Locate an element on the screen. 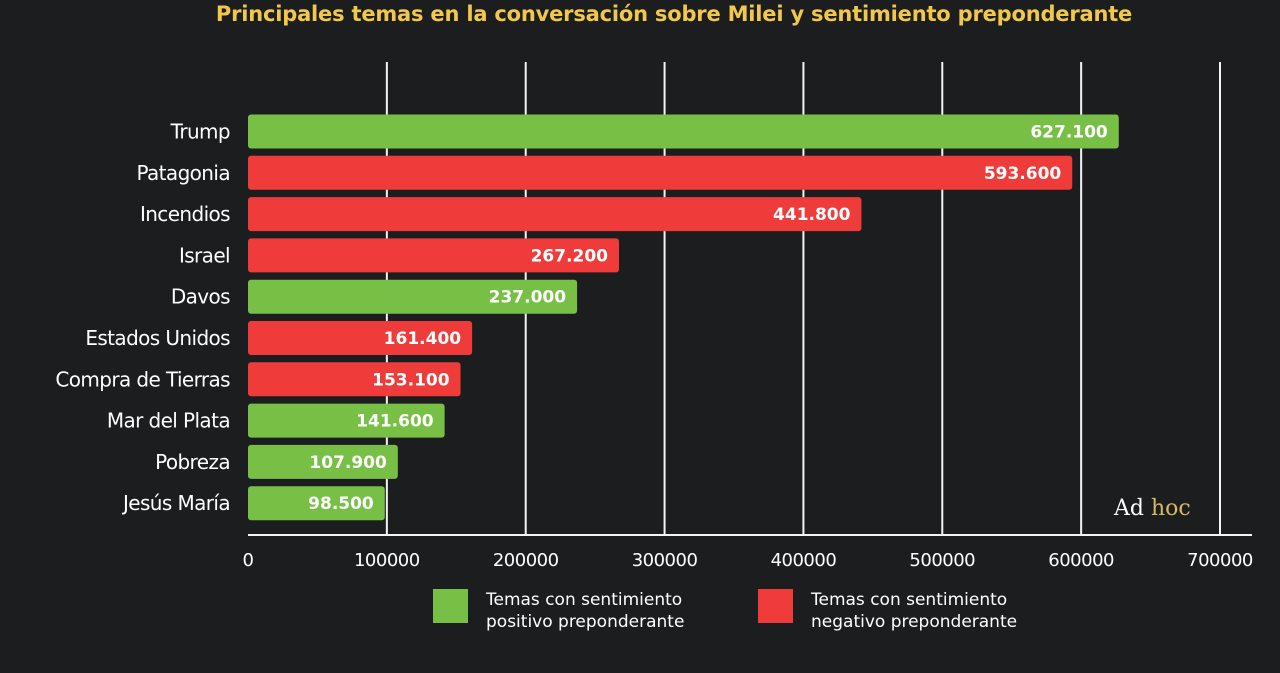 The width and height of the screenshot is (1280, 673). value-label: 141.600 is located at coordinates (395, 422).